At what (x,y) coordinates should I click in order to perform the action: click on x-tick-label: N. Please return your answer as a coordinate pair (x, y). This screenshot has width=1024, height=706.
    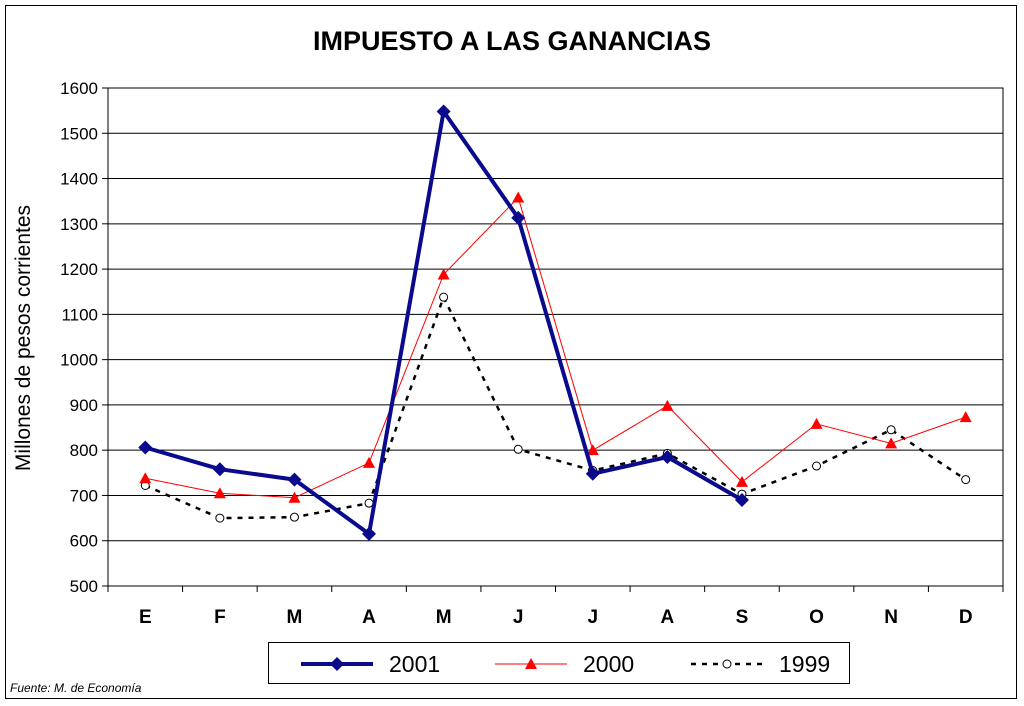
    Looking at the image, I should click on (891, 617).